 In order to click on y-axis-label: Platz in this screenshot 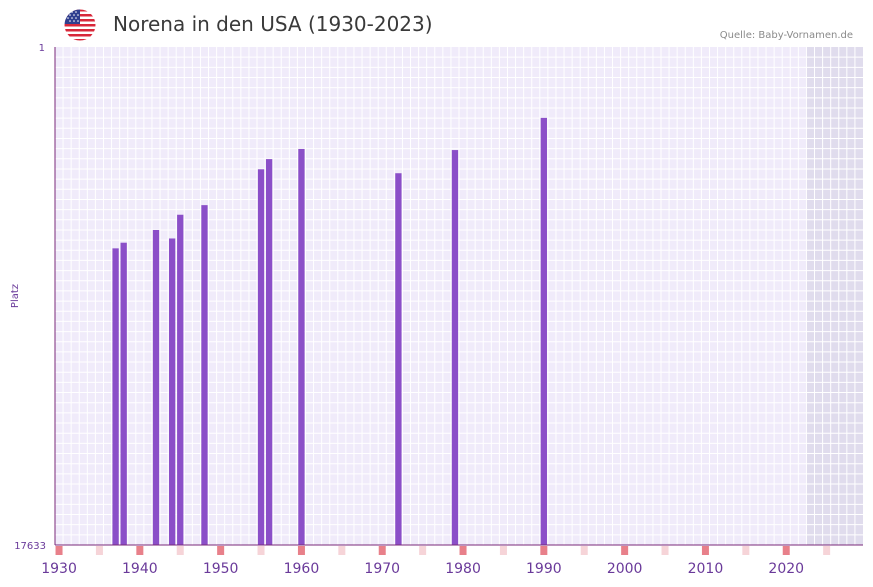, I will do `click(15, 296)`.